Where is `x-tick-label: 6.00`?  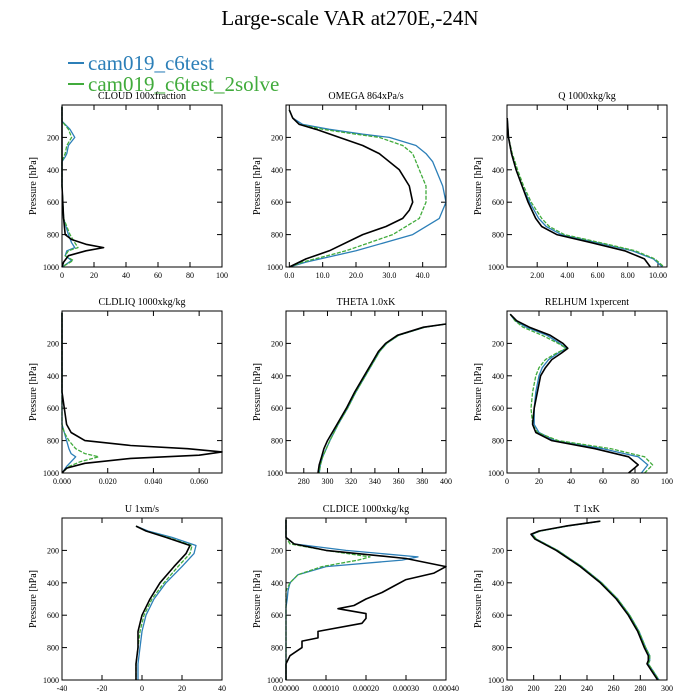
x-tick-label: 6.00 is located at coordinates (598, 275).